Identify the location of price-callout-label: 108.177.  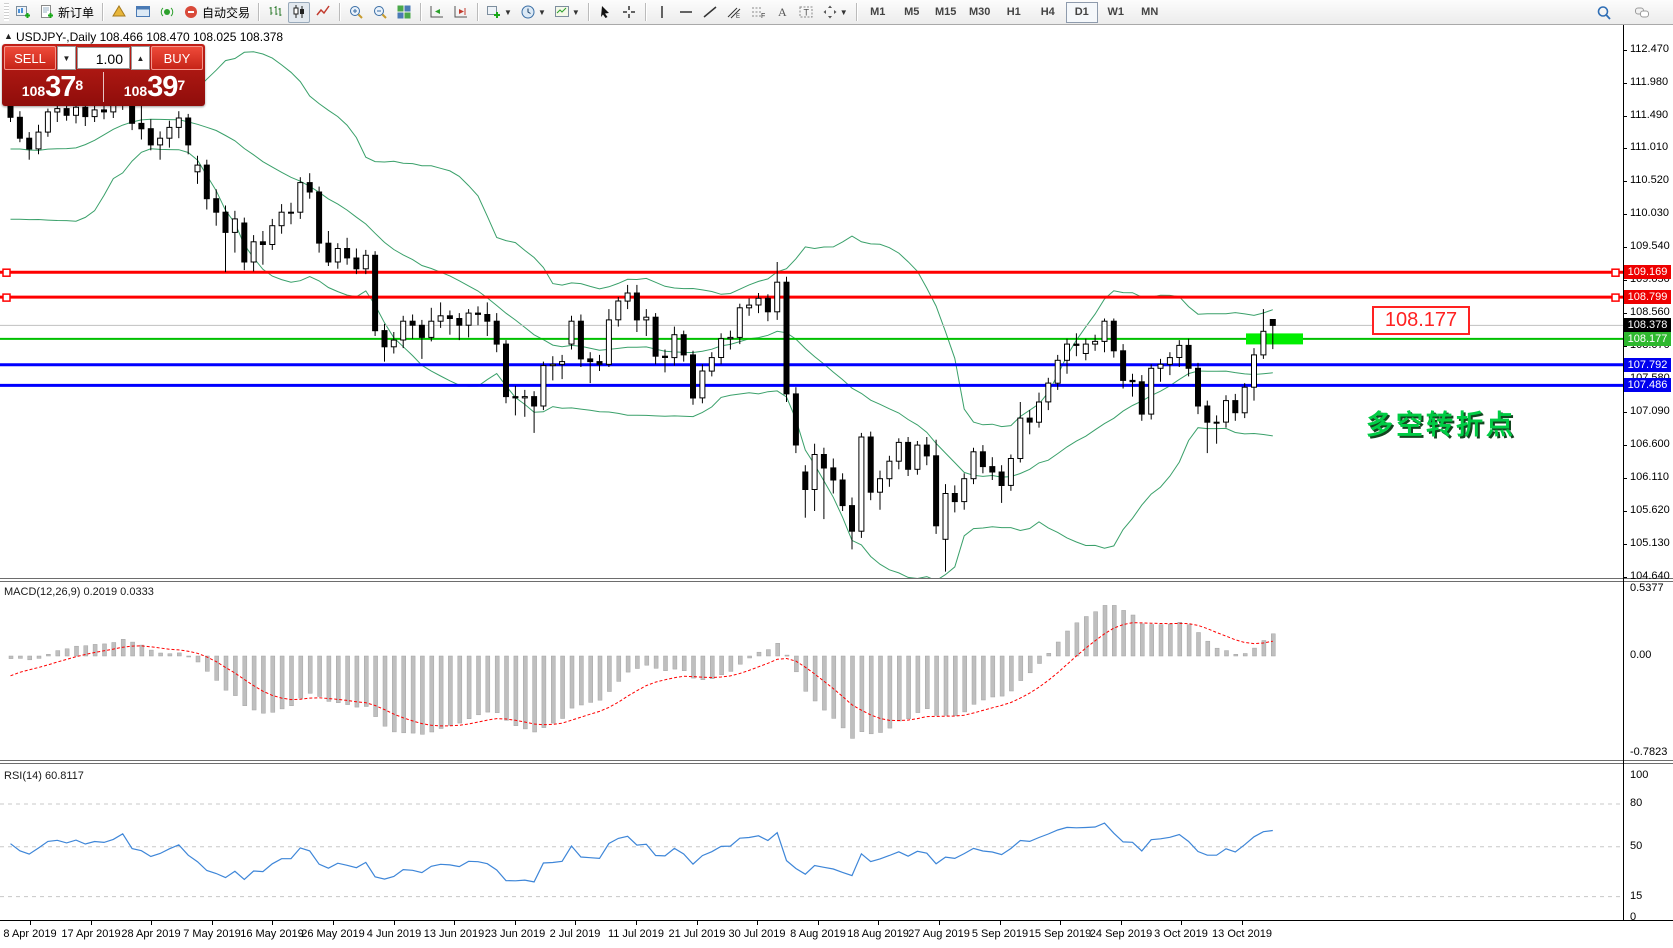
(1421, 320).